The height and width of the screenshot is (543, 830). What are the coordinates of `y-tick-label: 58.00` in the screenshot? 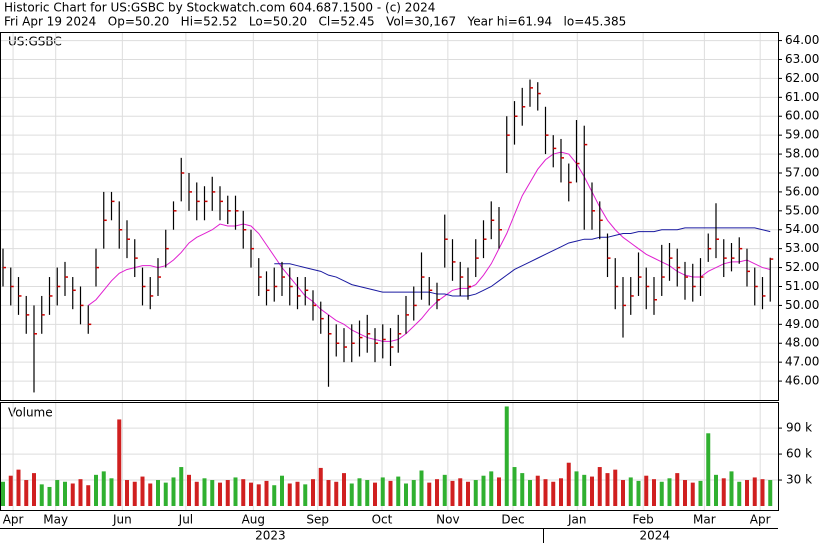 It's located at (802, 154).